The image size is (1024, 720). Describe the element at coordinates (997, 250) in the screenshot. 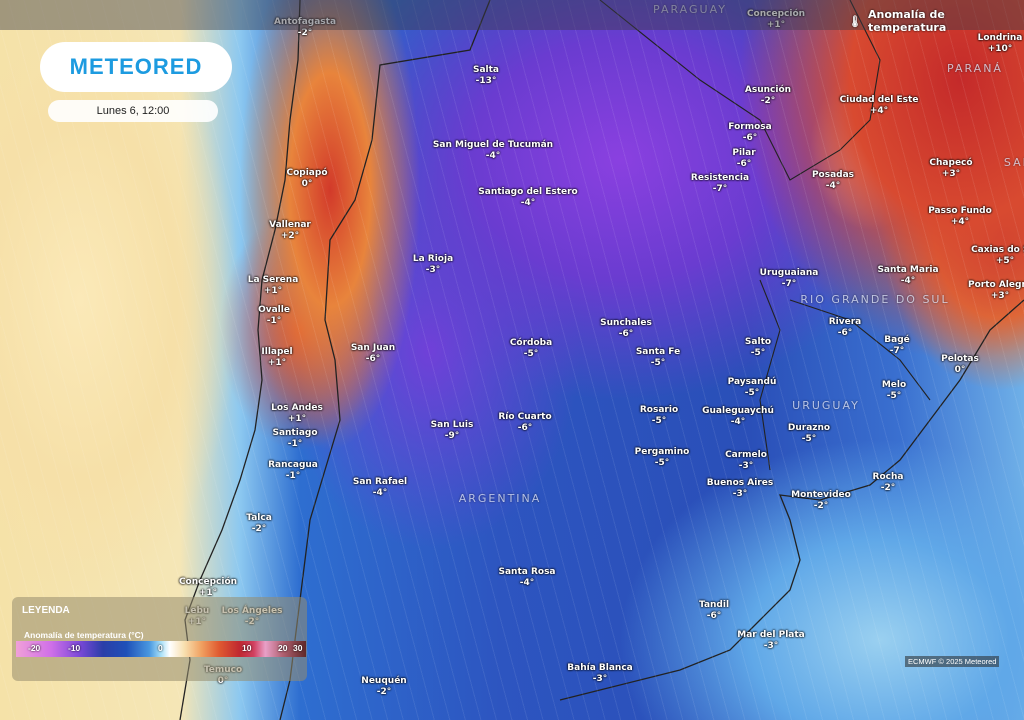

I see `city-name: Caxias do Sul` at that location.